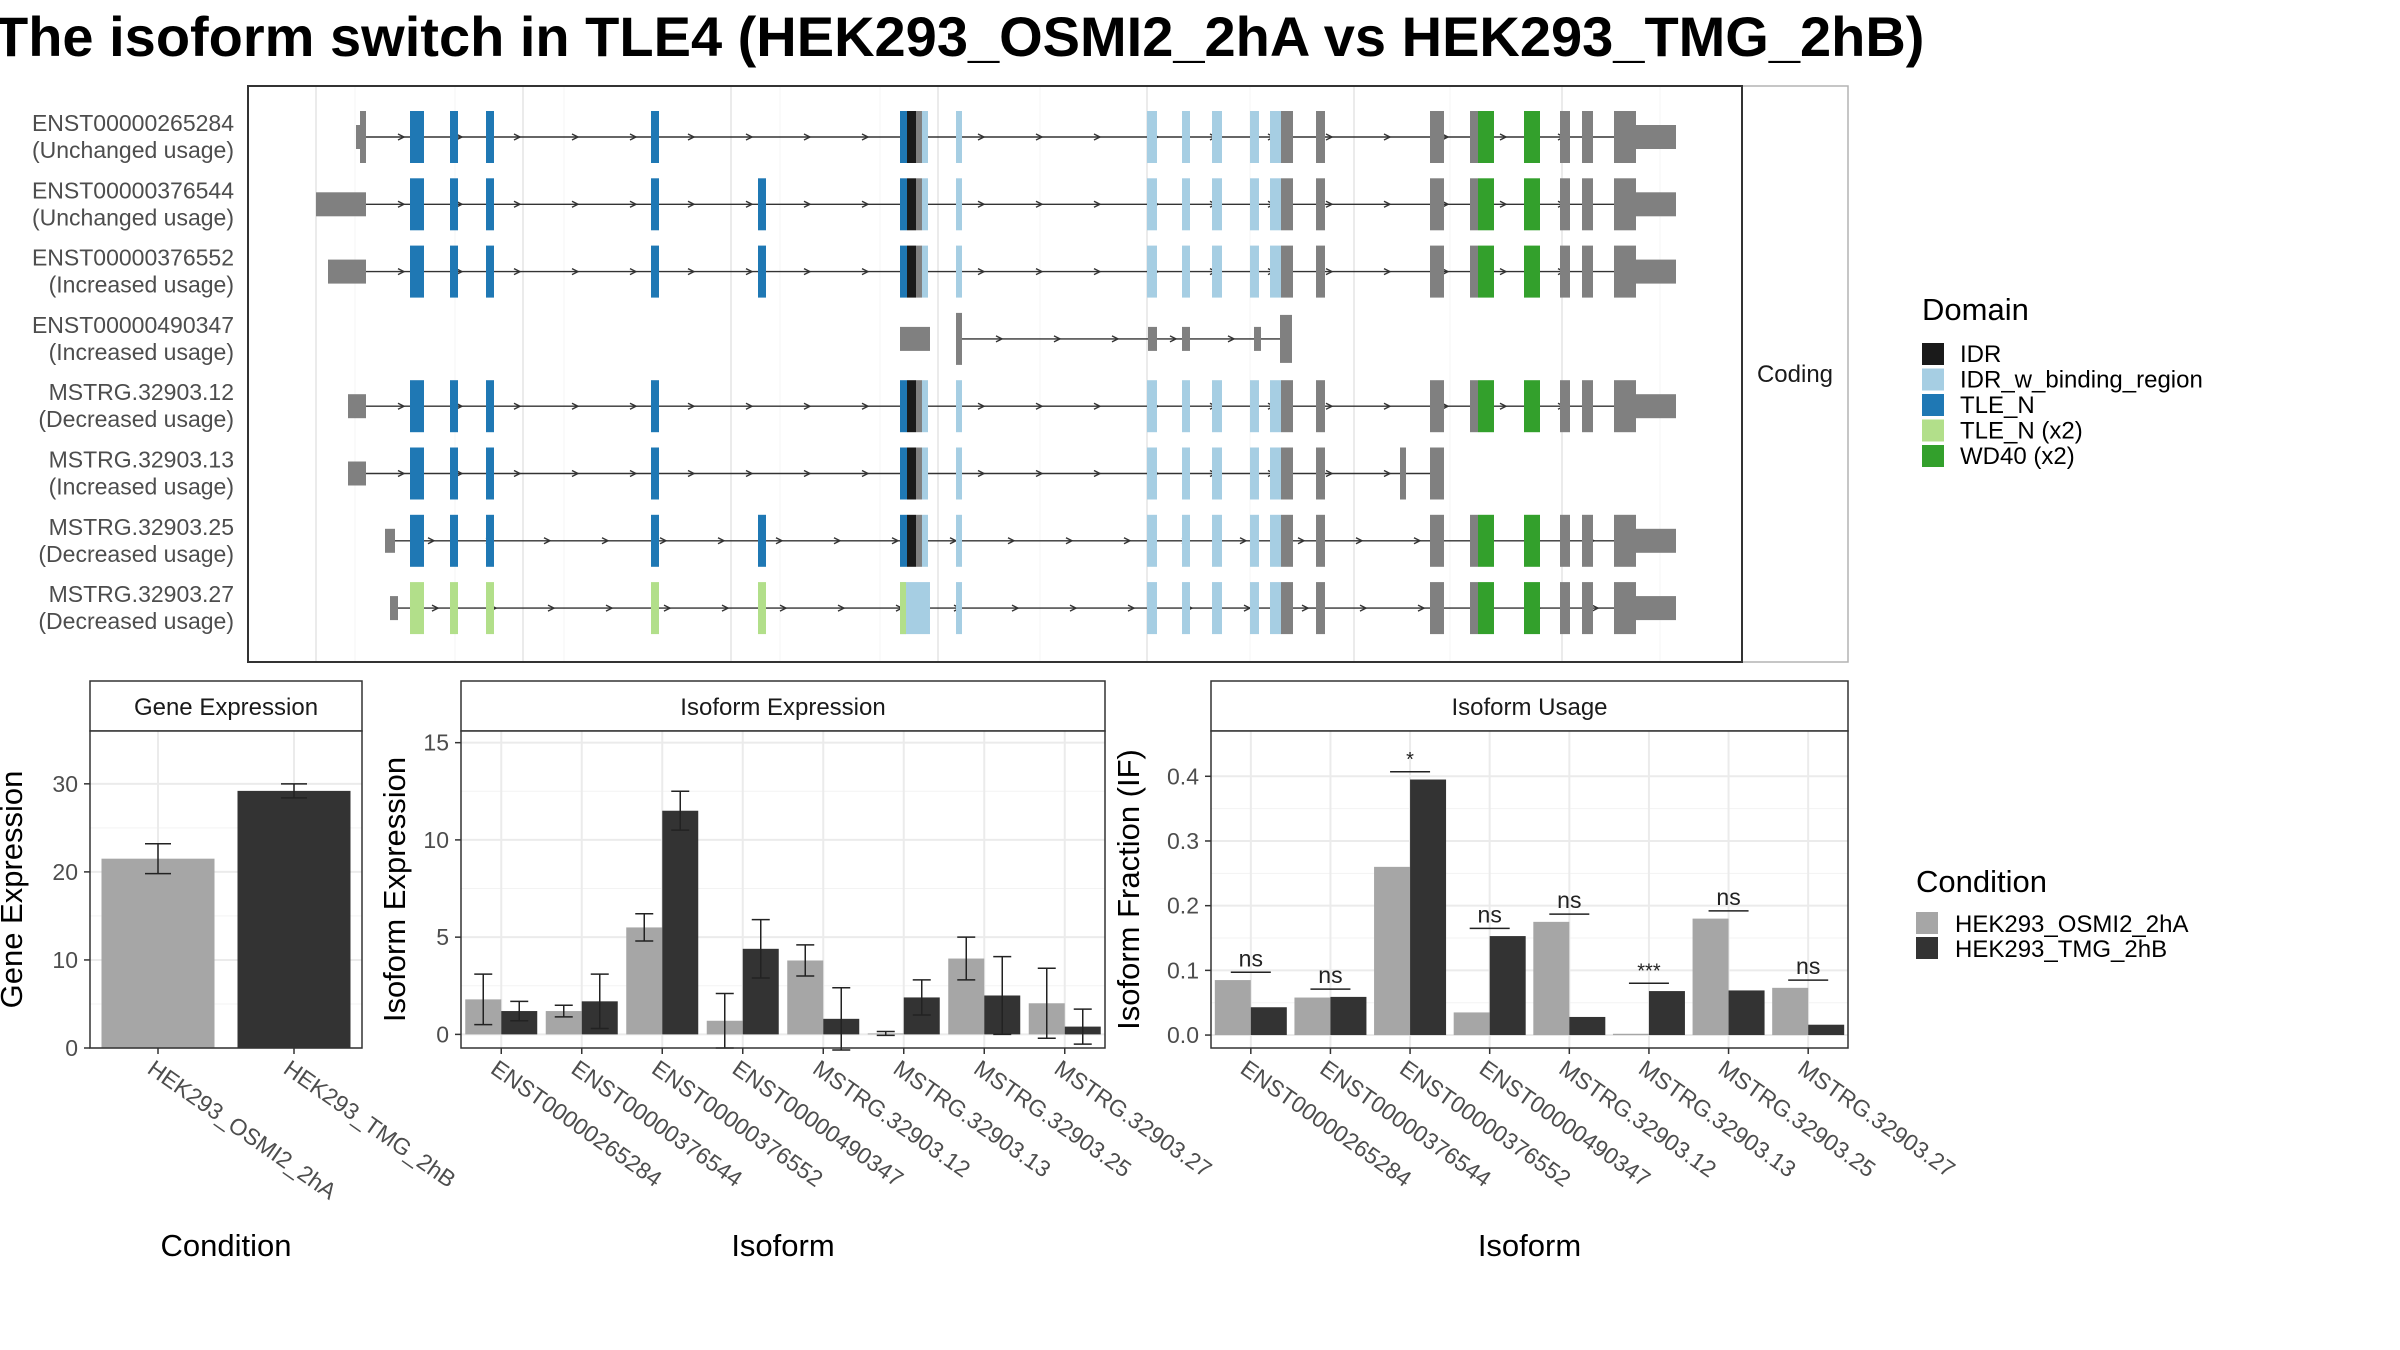  What do you see at coordinates (2017, 456) in the screenshot?
I see `domain-legend-label: WD40 (x2)` at bounding box center [2017, 456].